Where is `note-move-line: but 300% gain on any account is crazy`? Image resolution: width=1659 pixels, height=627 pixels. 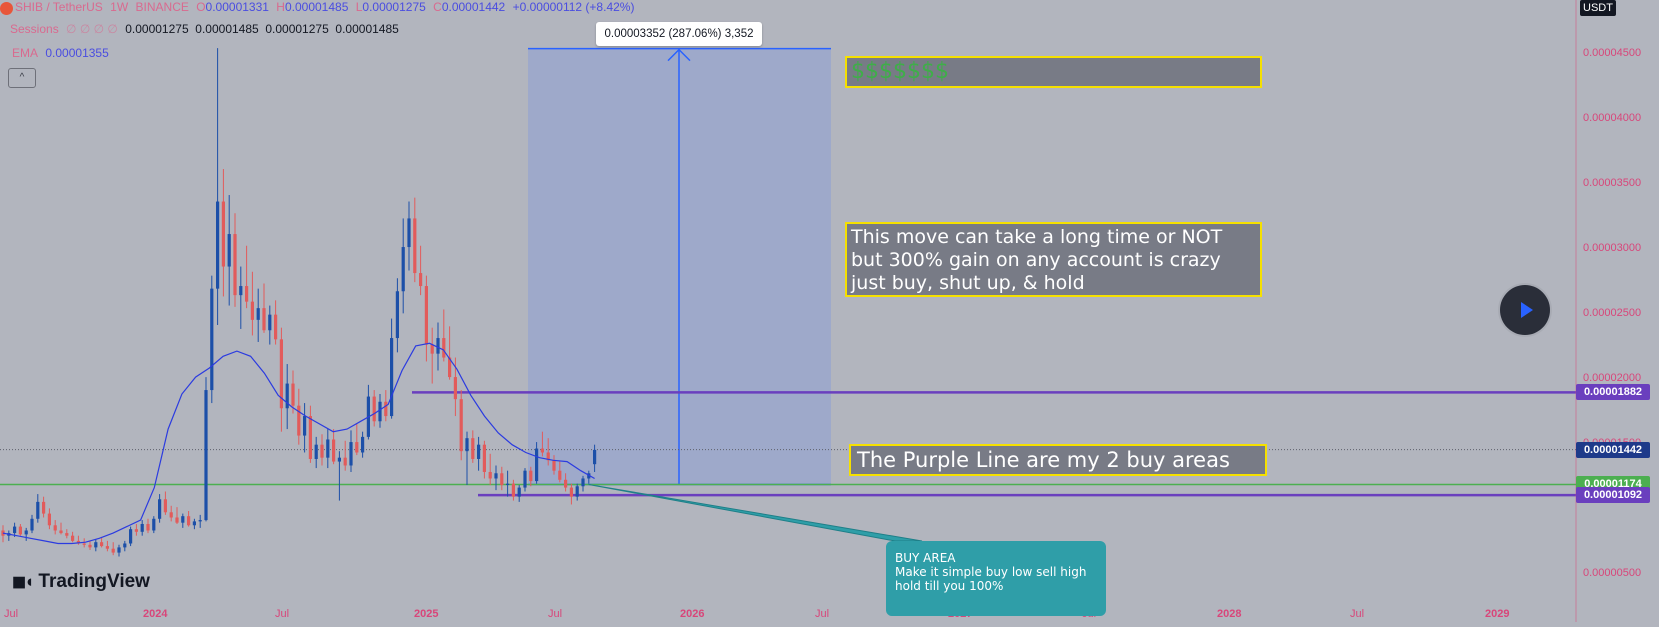
note-move-line: but 300% gain on any account is crazy is located at coordinates (1036, 260).